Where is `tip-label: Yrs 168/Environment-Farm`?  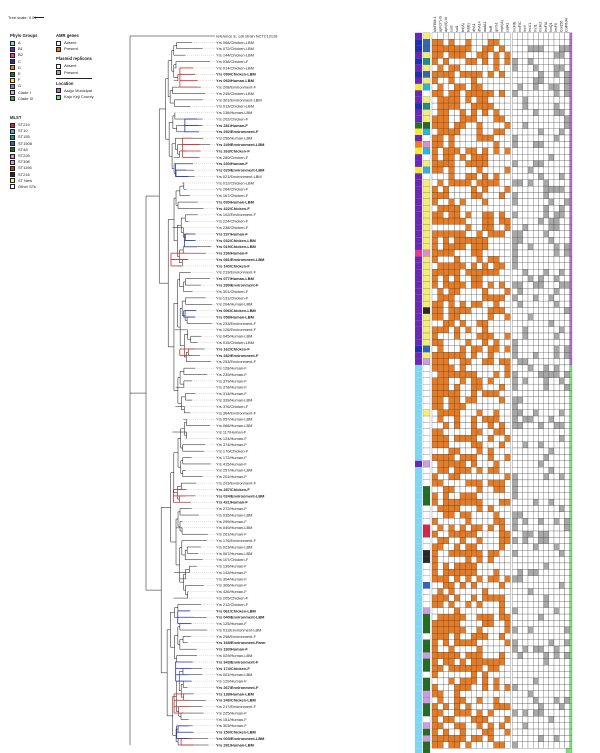 tip-label: Yrs 168/Environment-Farm is located at coordinates (241, 642).